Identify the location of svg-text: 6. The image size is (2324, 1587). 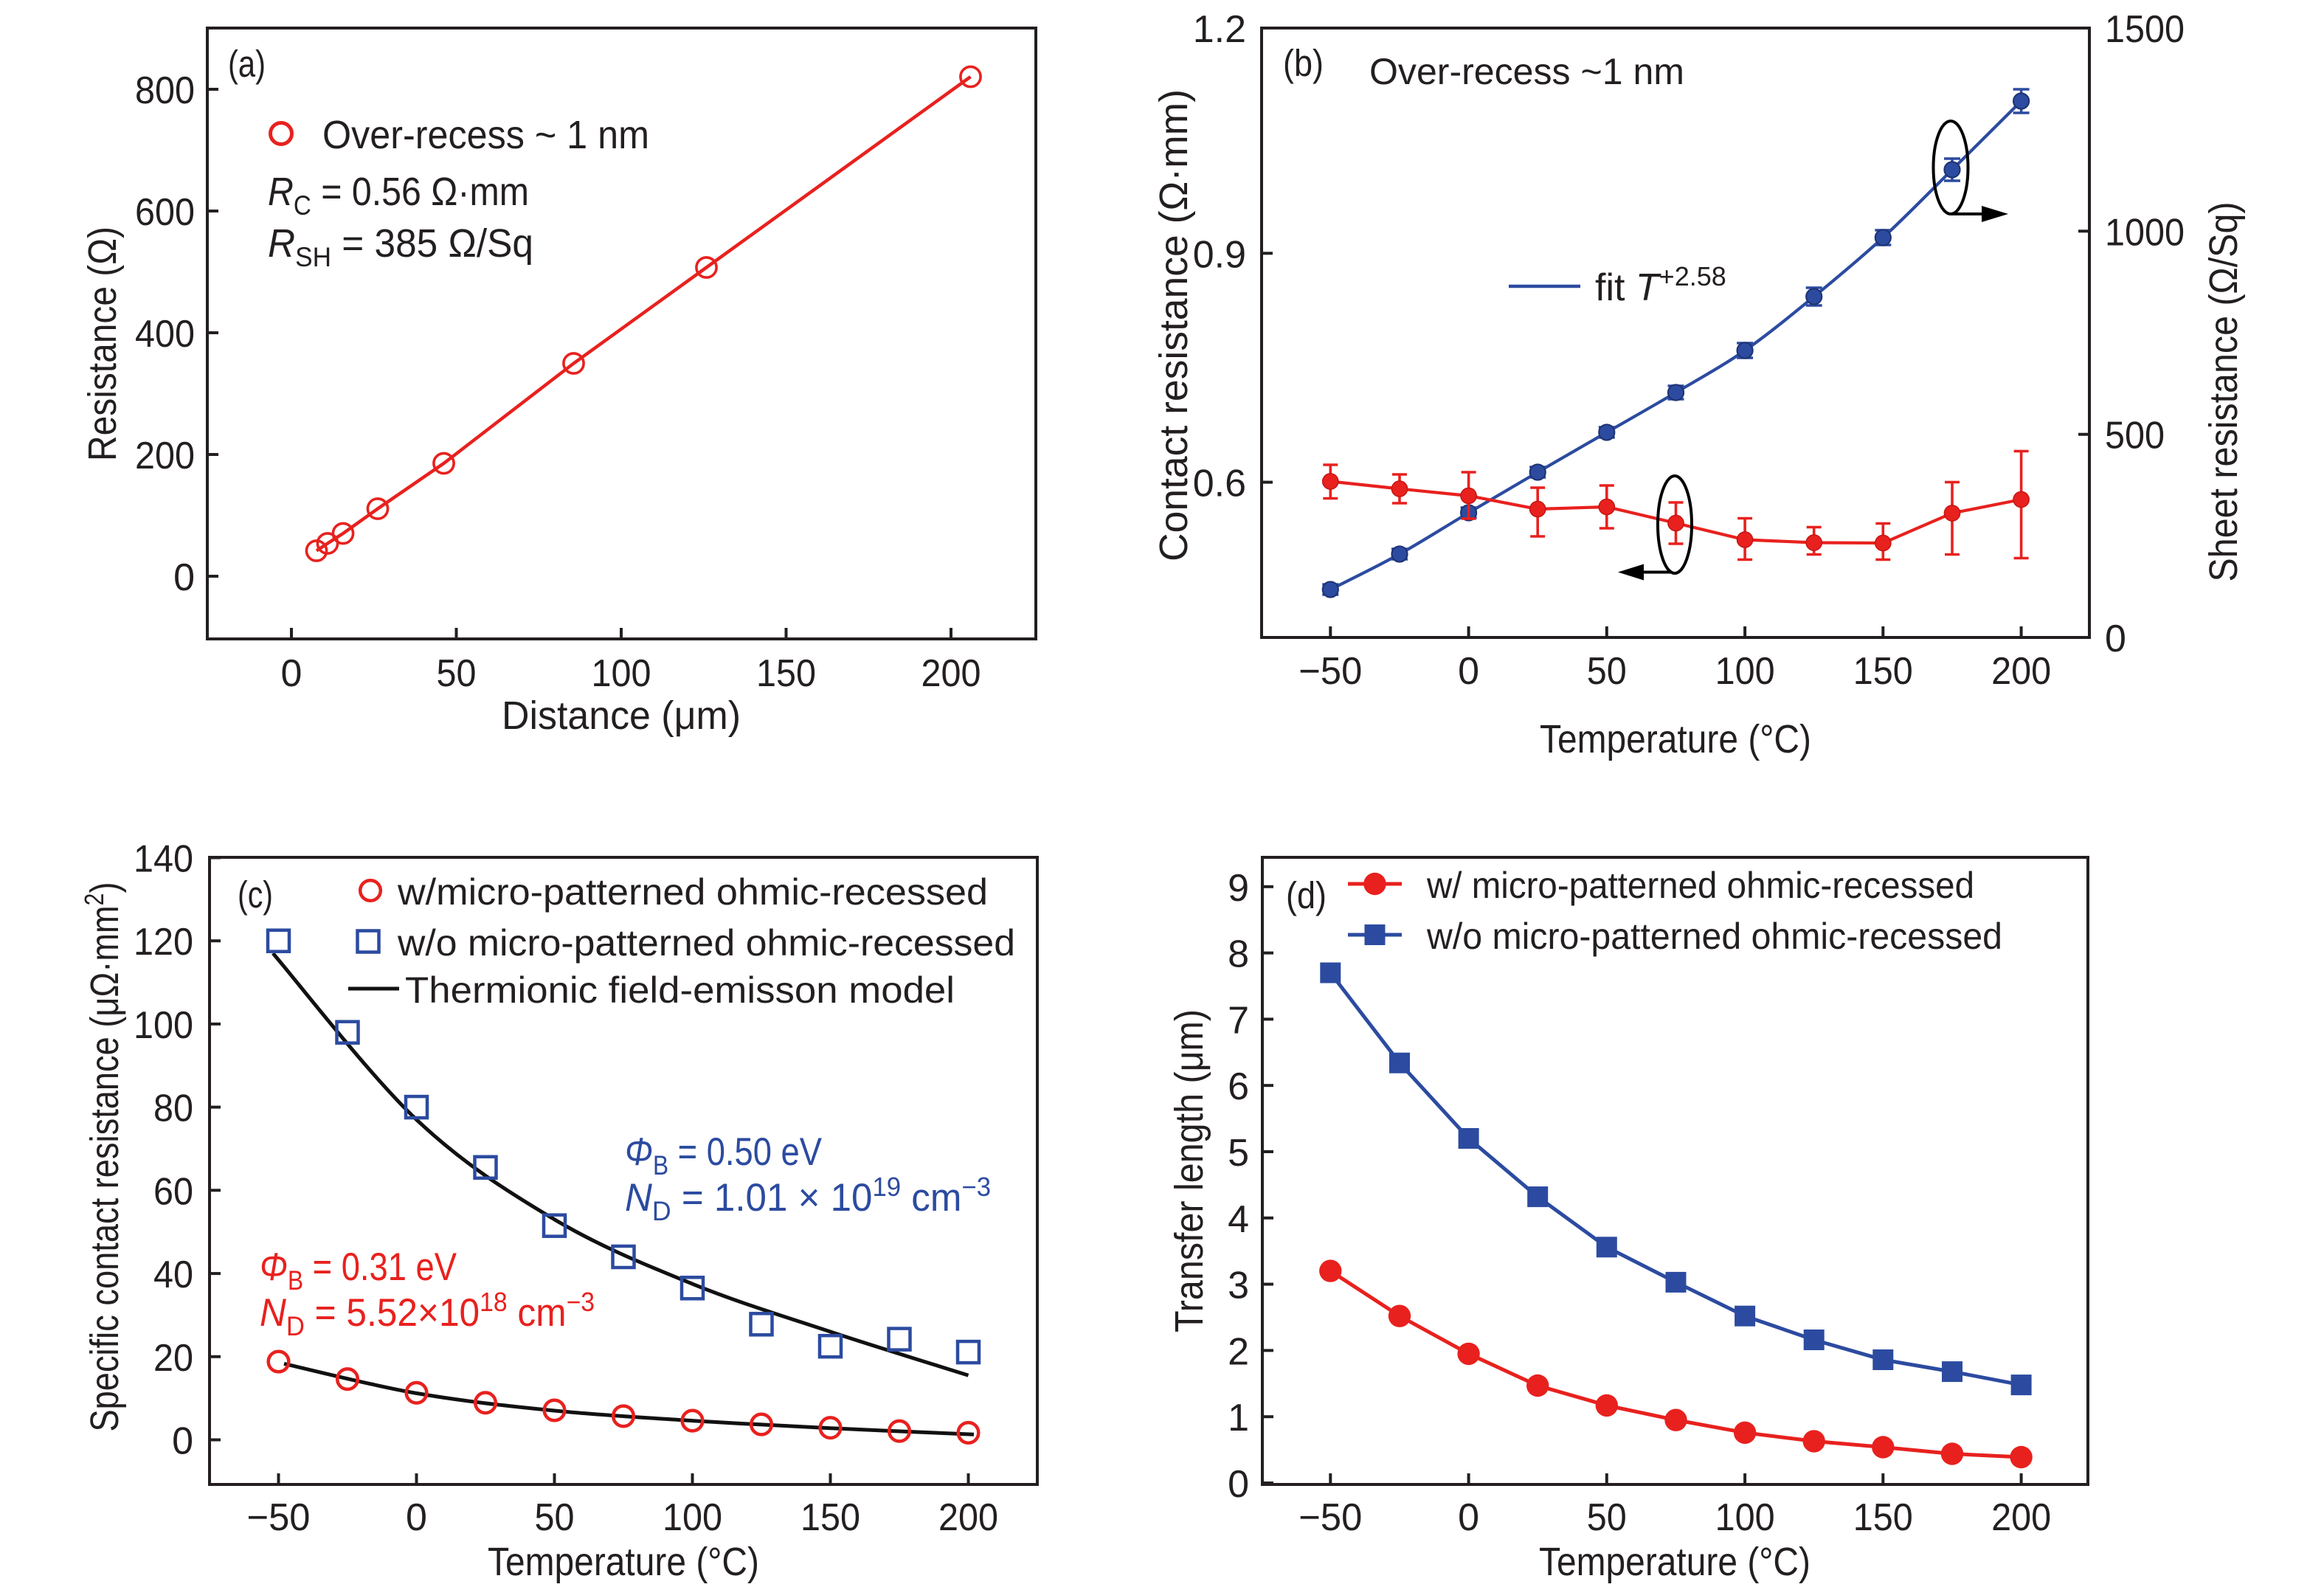
(1238, 1086).